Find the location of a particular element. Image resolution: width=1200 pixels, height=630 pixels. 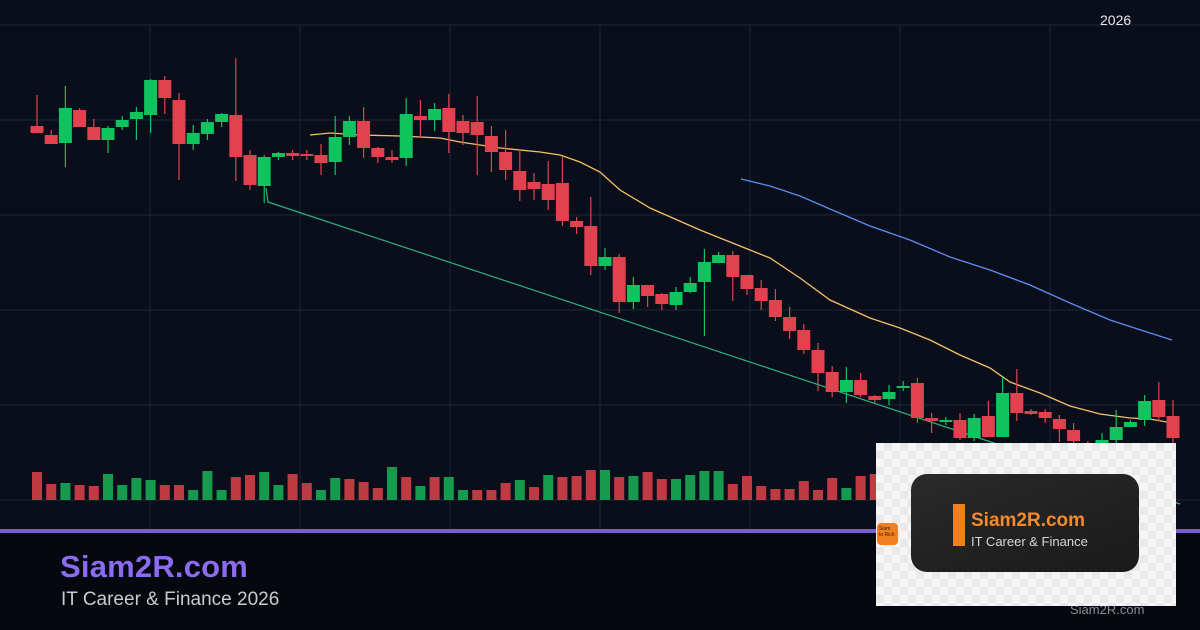

badge-line-2: to Rich is located at coordinates (887, 535).